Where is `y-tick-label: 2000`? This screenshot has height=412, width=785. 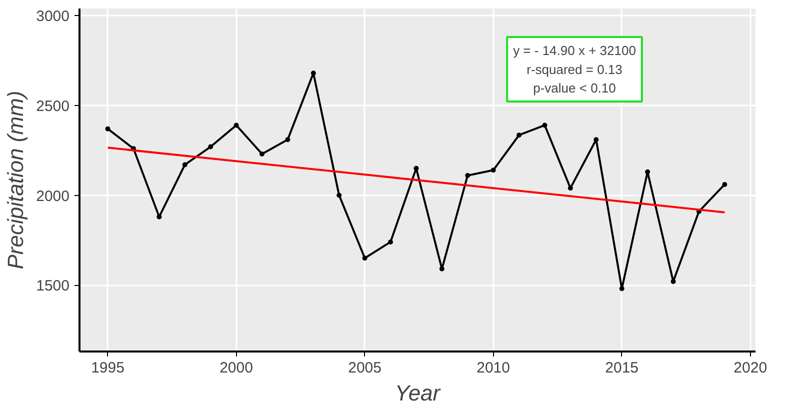 y-tick-label: 2000 is located at coordinates (53, 196).